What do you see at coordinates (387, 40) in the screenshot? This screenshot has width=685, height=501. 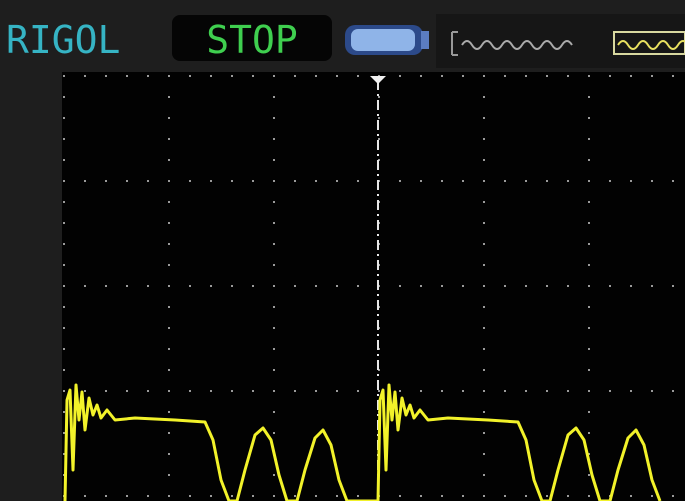 I see `memory-icon` at bounding box center [387, 40].